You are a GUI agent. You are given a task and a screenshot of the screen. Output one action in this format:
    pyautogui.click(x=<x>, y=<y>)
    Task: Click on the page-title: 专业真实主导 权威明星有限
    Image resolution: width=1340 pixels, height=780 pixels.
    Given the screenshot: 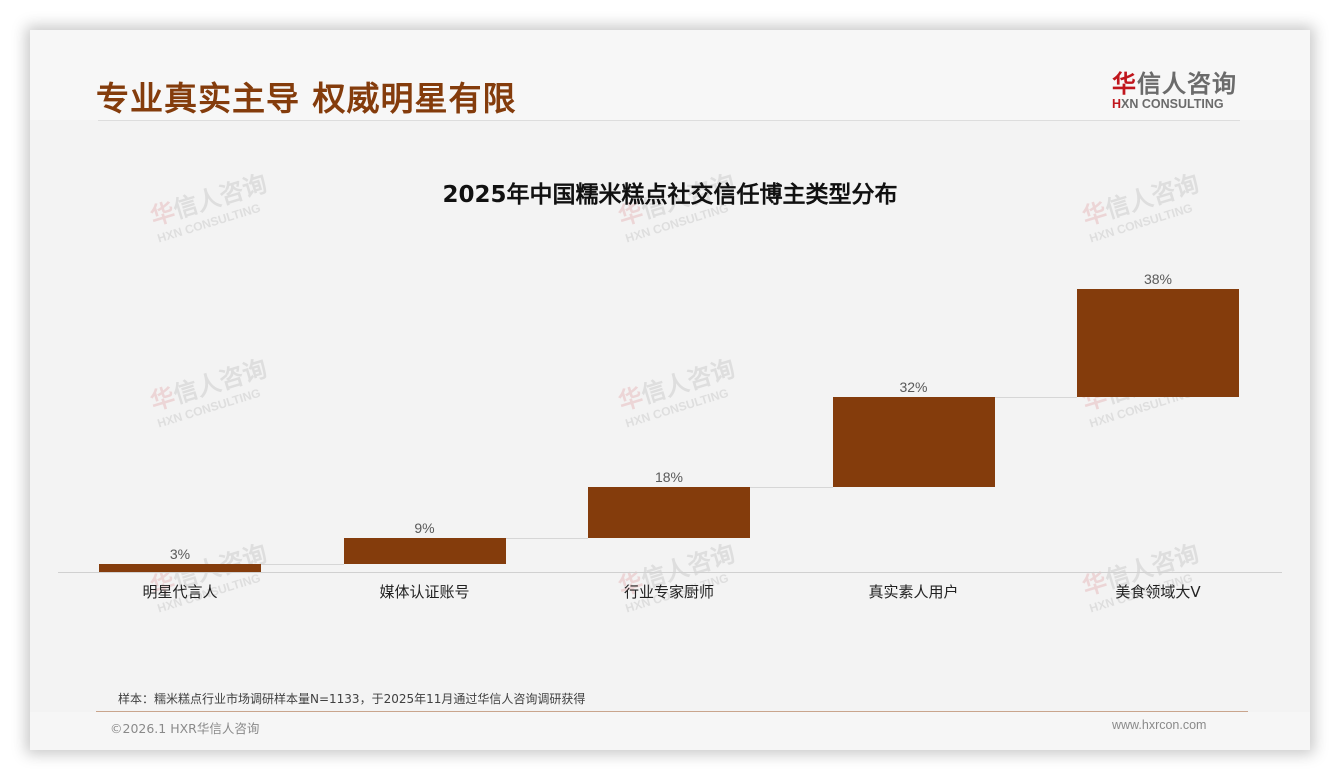 What is the action you would take?
    pyautogui.click(x=306, y=98)
    